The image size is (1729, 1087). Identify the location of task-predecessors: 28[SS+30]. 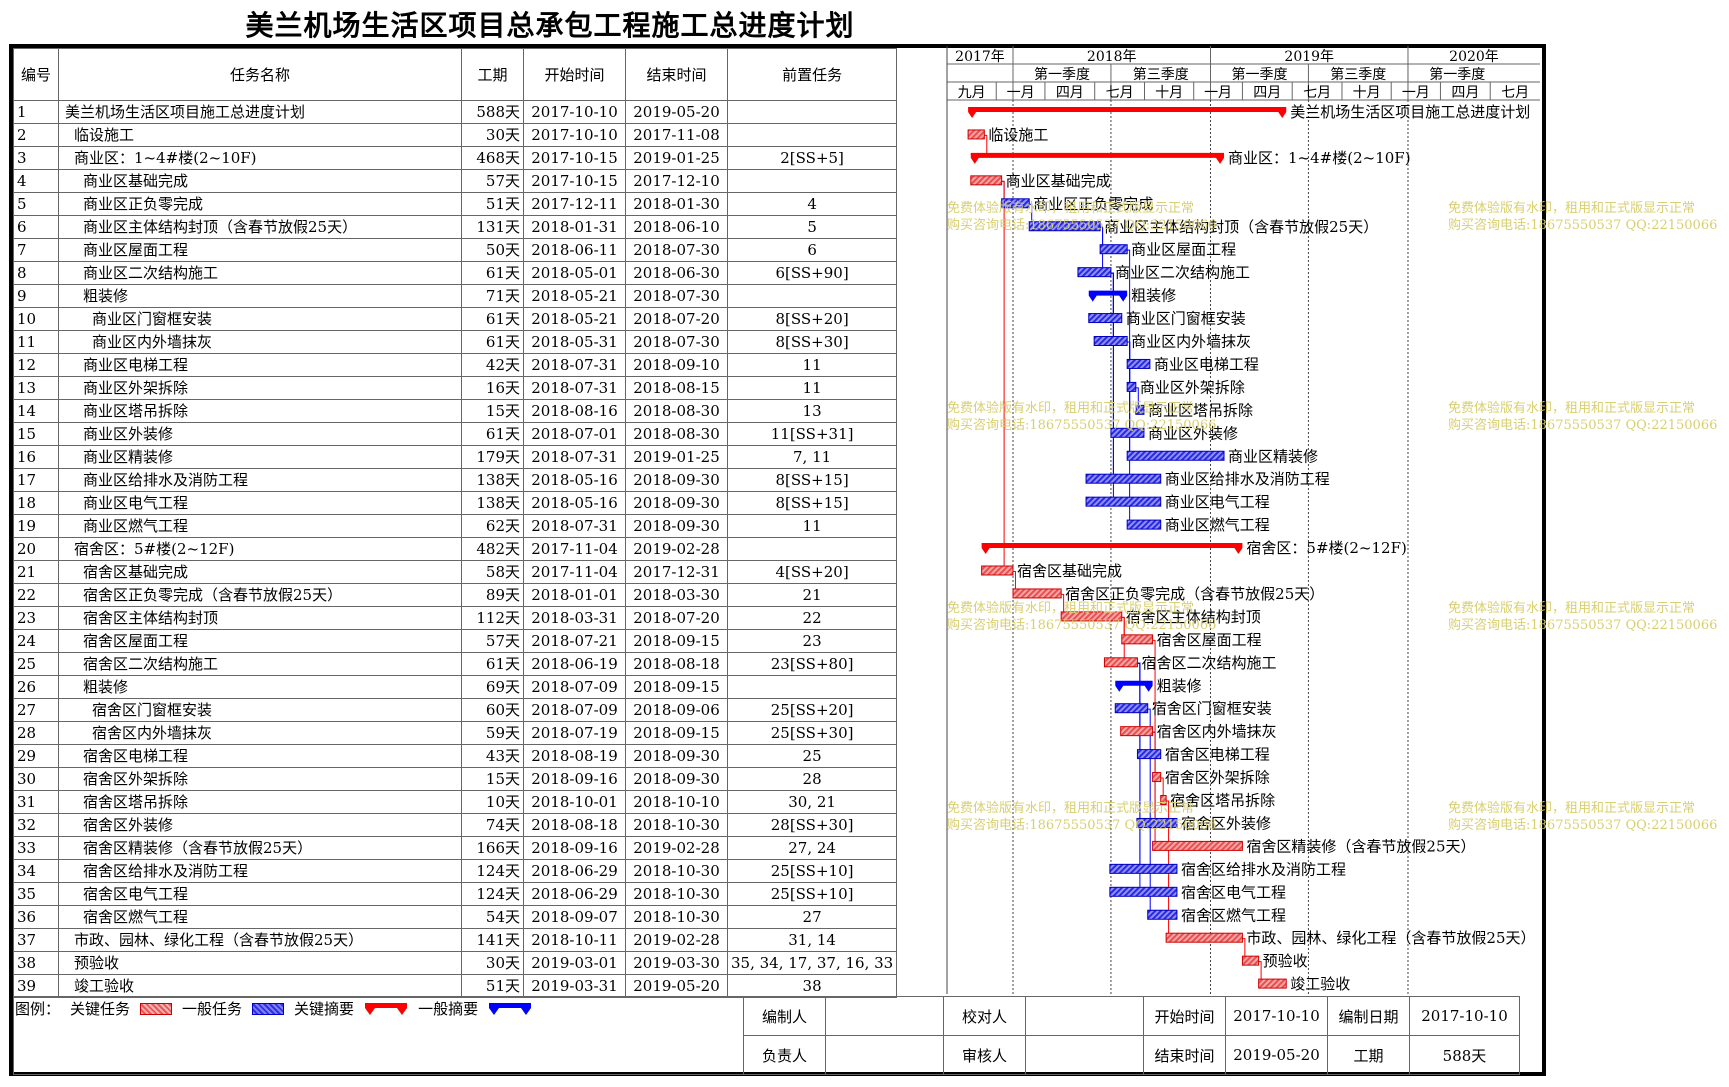
(812, 825).